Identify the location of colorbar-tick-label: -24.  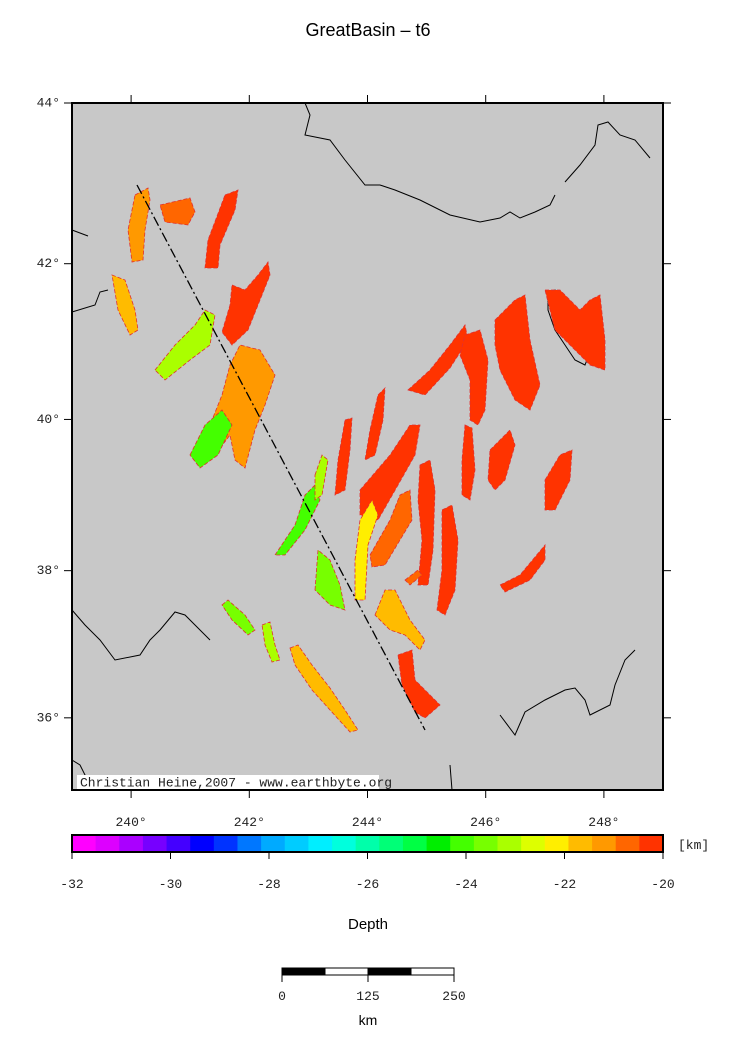
(466, 884).